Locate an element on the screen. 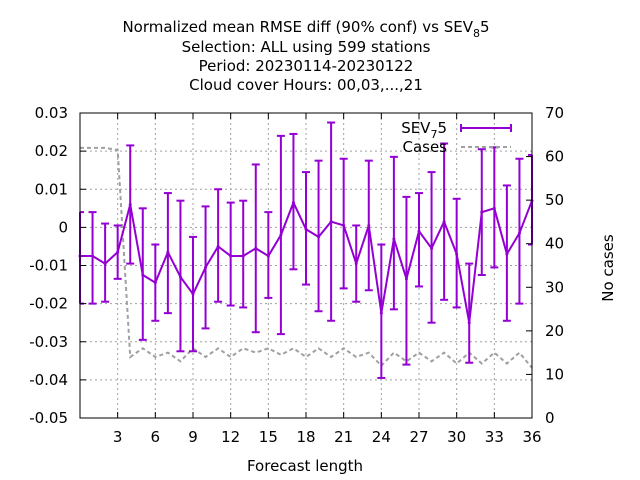 The height and width of the screenshot is (480, 640). x-tick-label: 3 is located at coordinates (118, 437).